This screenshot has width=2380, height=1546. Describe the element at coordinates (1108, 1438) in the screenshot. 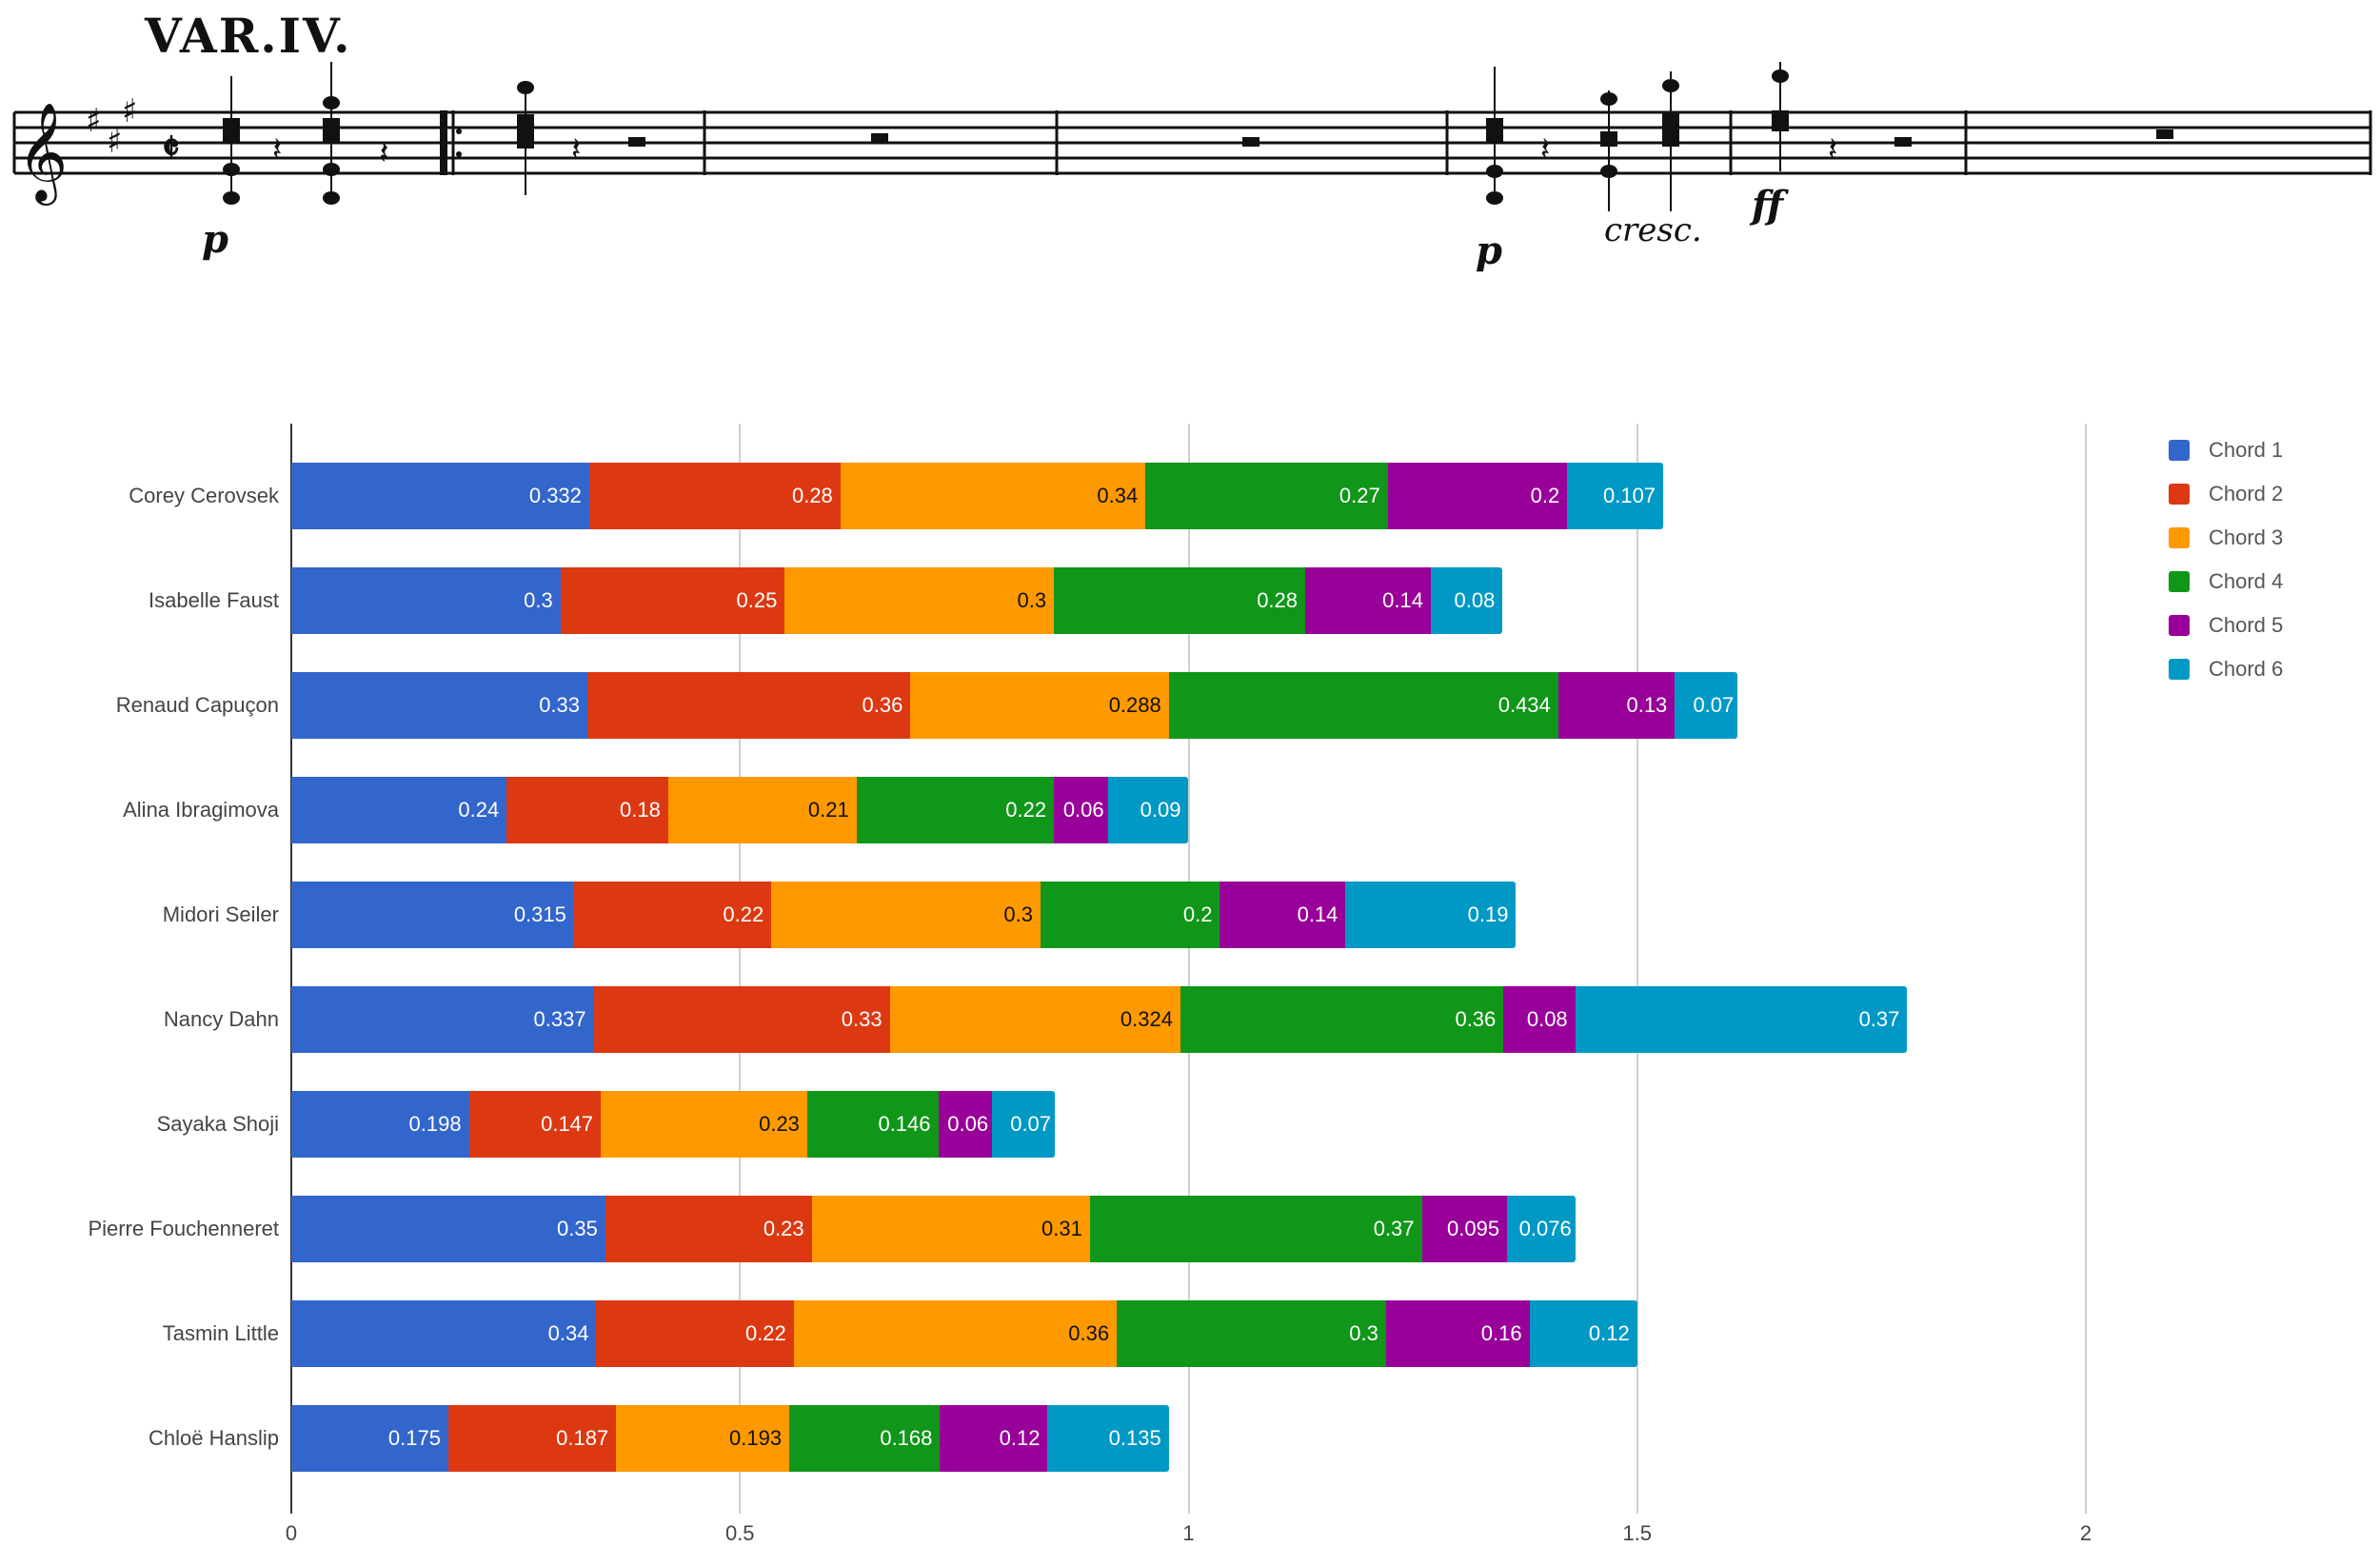

I see `bar-segment: 0.135` at that location.